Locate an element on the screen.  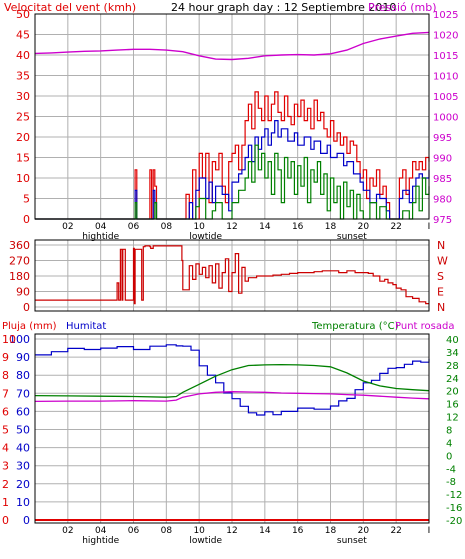
pressure-y-tick-label: 1015 is located at coordinates (445, 56).